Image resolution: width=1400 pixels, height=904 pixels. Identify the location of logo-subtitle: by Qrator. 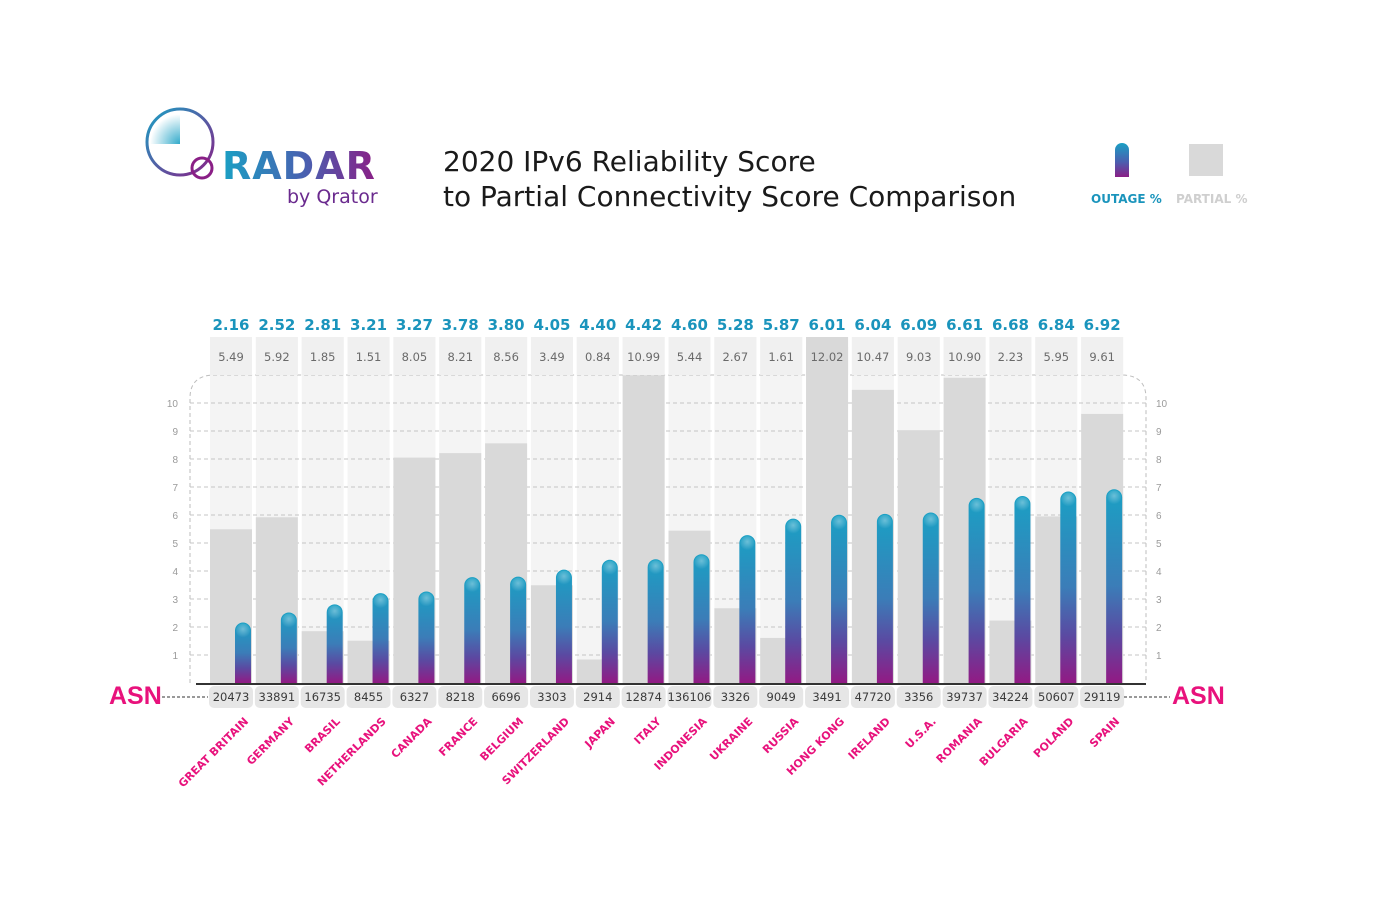
(332, 197).